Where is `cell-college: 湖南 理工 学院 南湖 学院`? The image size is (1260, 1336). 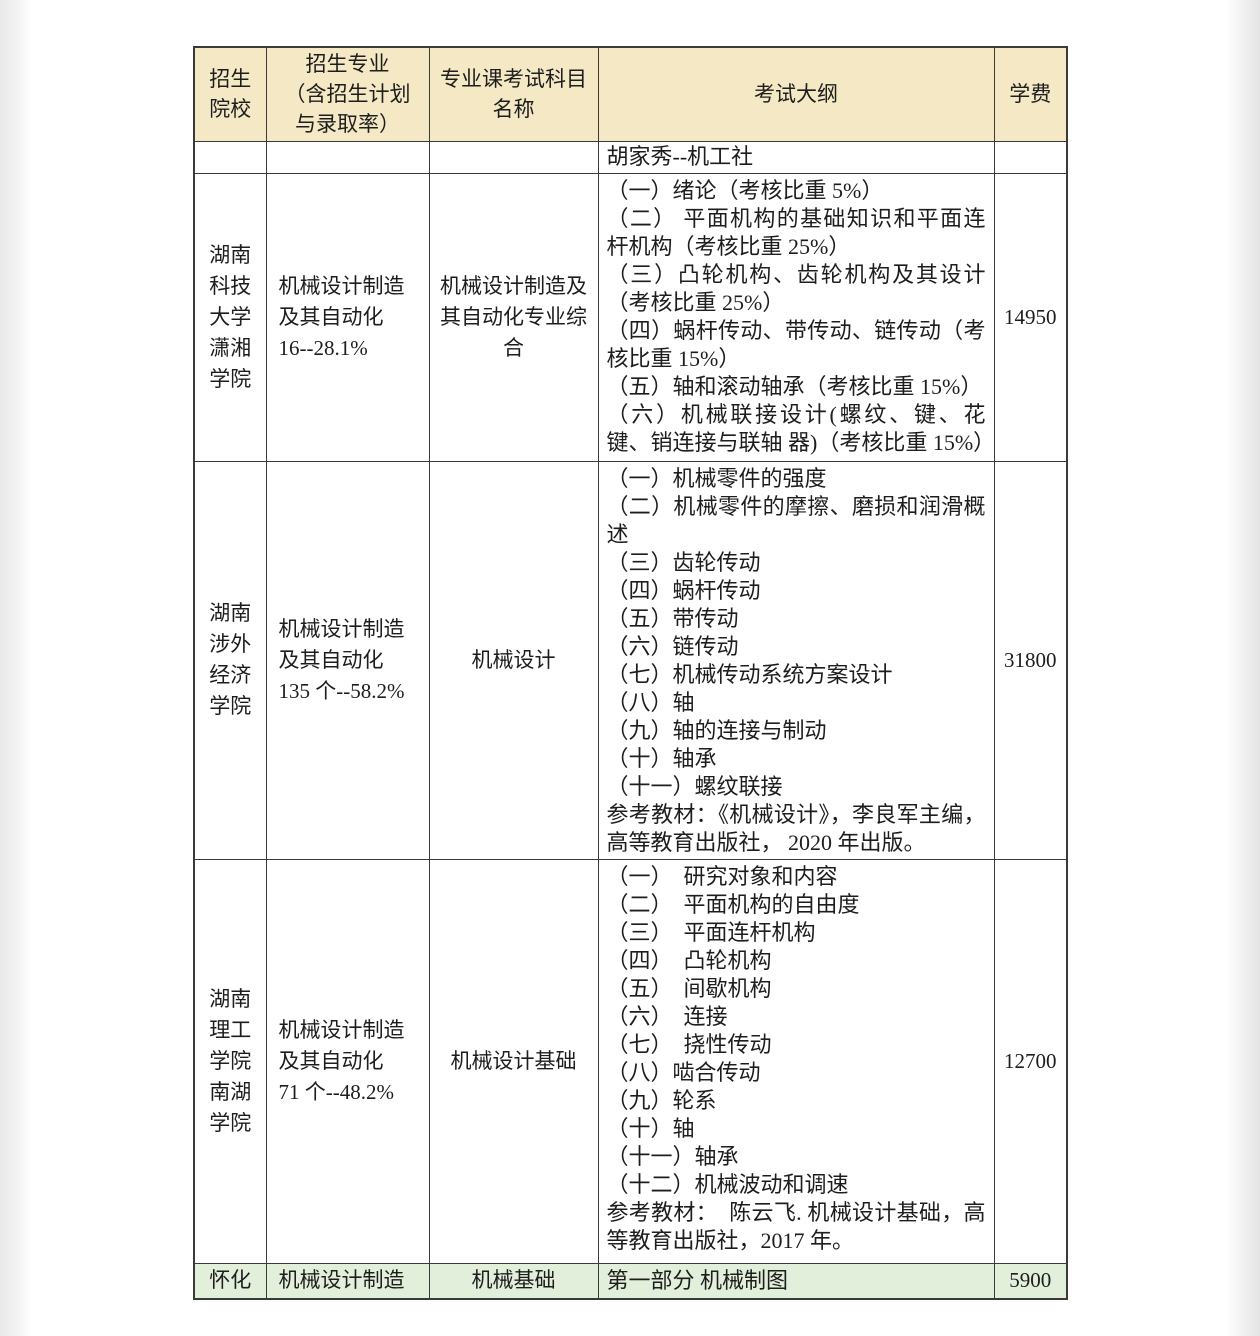
cell-college: 湖南 理工 学院 南湖 学院 is located at coordinates (230, 1061).